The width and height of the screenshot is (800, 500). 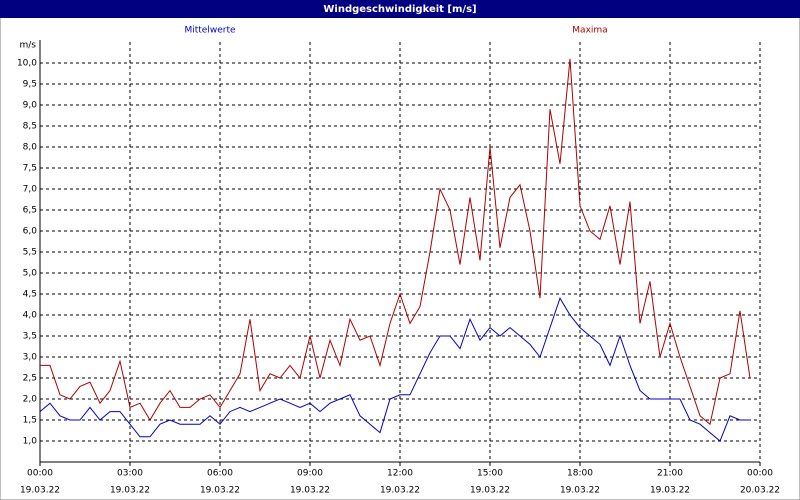 What do you see at coordinates (30, 274) in the screenshot?
I see `y-tick-label: 5,0` at bounding box center [30, 274].